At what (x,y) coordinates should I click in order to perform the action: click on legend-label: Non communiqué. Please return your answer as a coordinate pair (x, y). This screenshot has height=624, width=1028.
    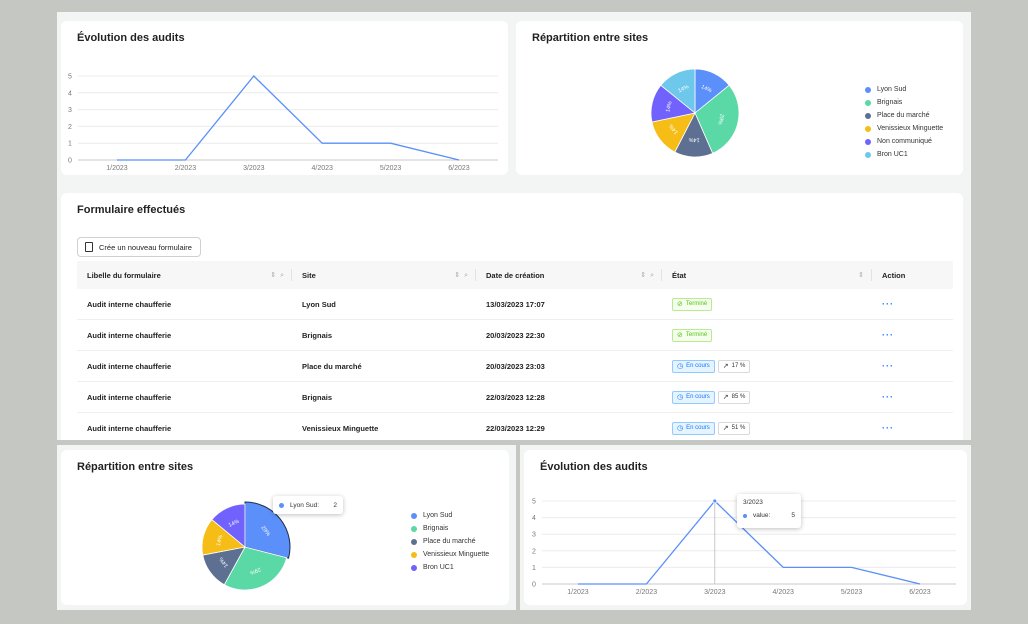
    Looking at the image, I should click on (904, 141).